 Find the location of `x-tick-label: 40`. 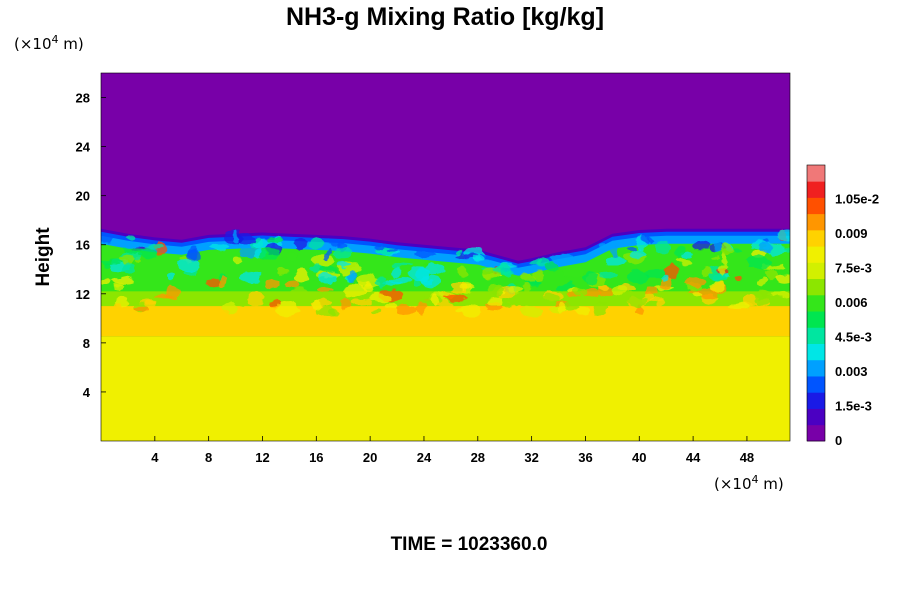

x-tick-label: 40 is located at coordinates (639, 457).